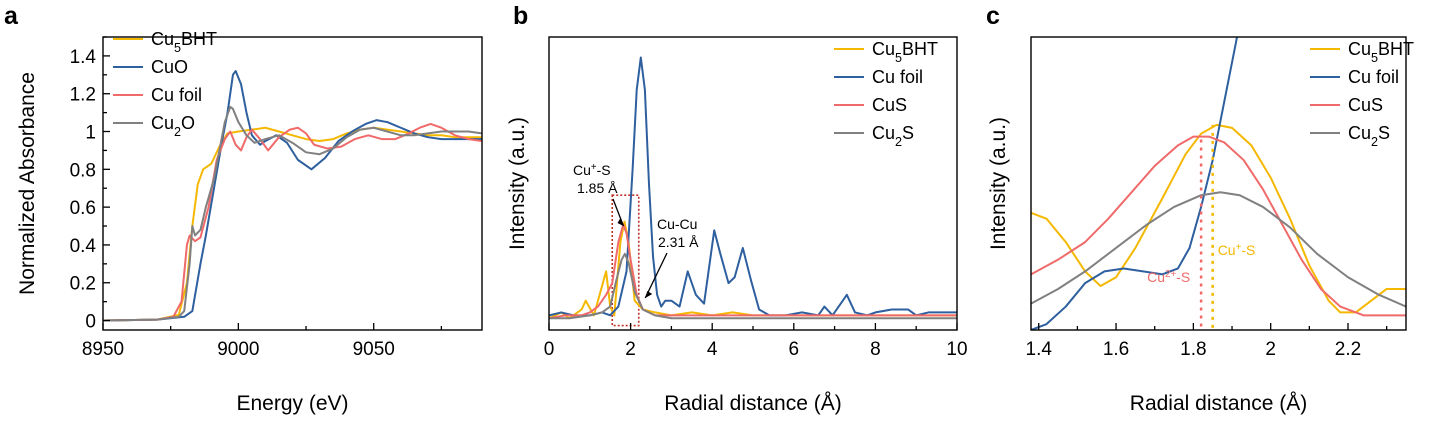  What do you see at coordinates (83, 57) in the screenshot?
I see `y-tick-label: 1.4` at bounding box center [83, 57].